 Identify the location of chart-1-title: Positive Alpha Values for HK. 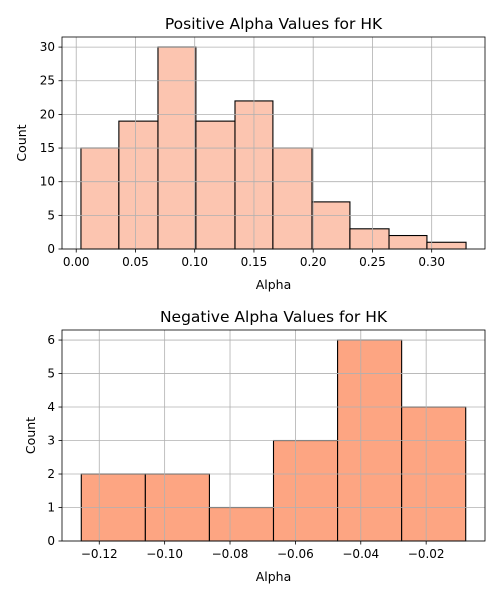
(274, 24).